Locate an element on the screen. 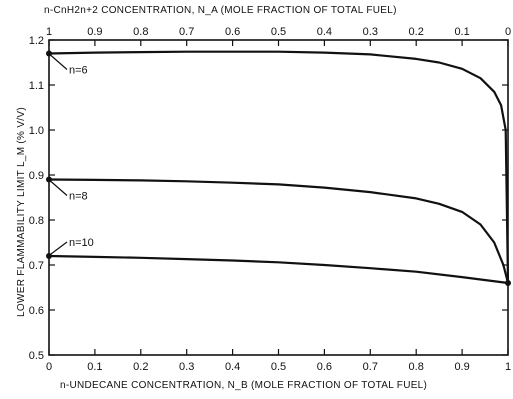  top-tick-labels: 1 0.9 0.8 0.7 0.6 0.5 0.4 0.3 0.2 0.1 0 is located at coordinates (278, 32).